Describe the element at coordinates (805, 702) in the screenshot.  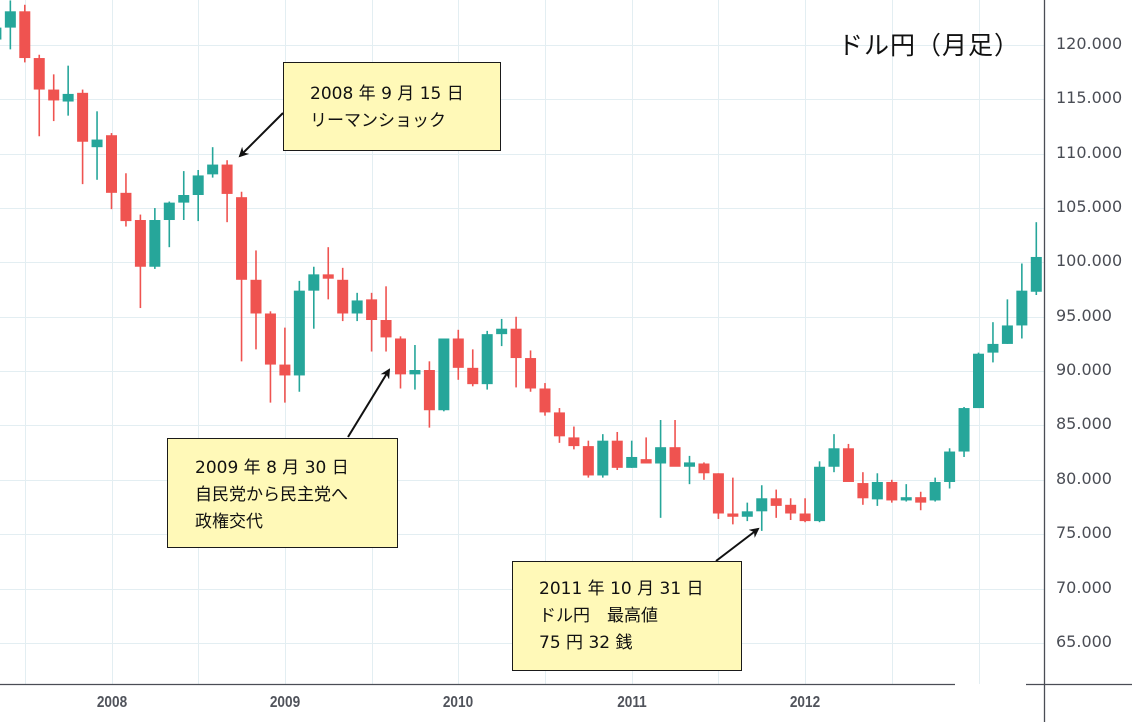
I see `year-label: 2012` at that location.